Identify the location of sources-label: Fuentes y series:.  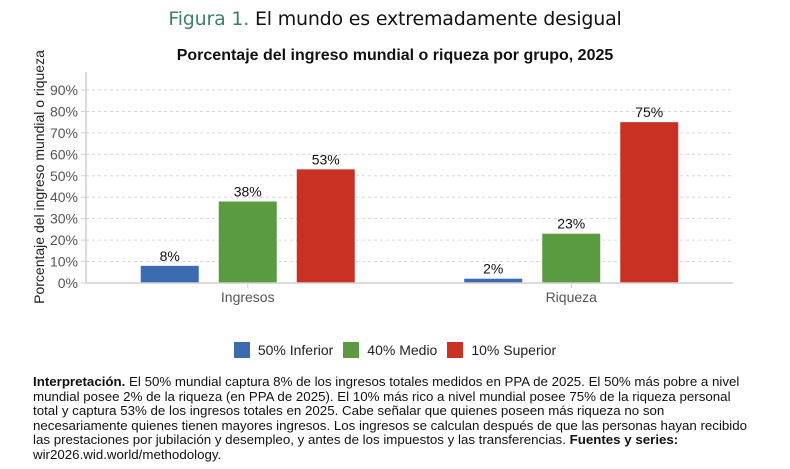
(624, 440).